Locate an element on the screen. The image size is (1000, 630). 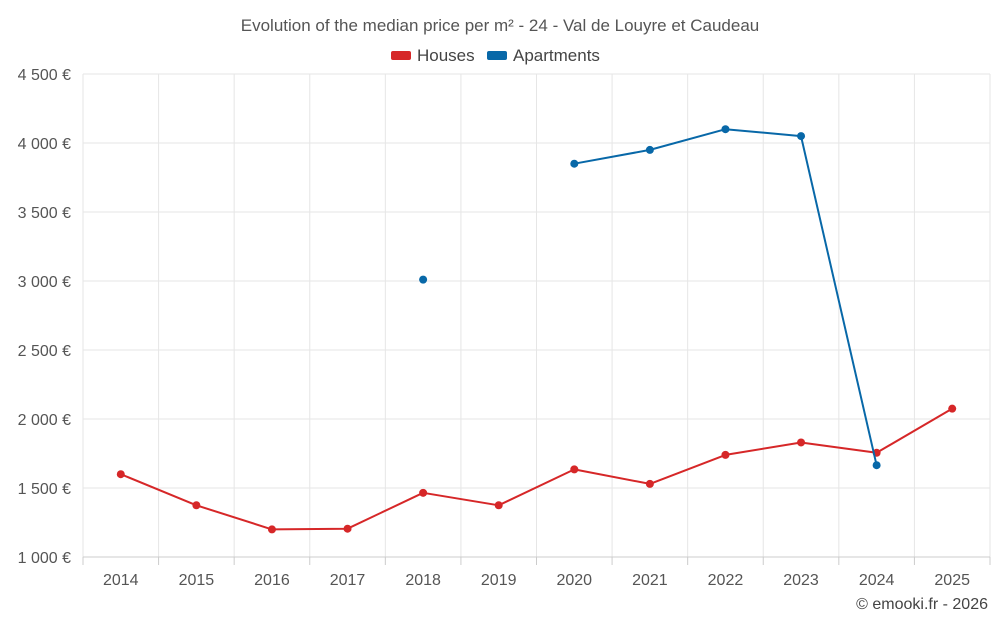
credit-text: © emooki.fr - 2026 is located at coordinates (922, 604).